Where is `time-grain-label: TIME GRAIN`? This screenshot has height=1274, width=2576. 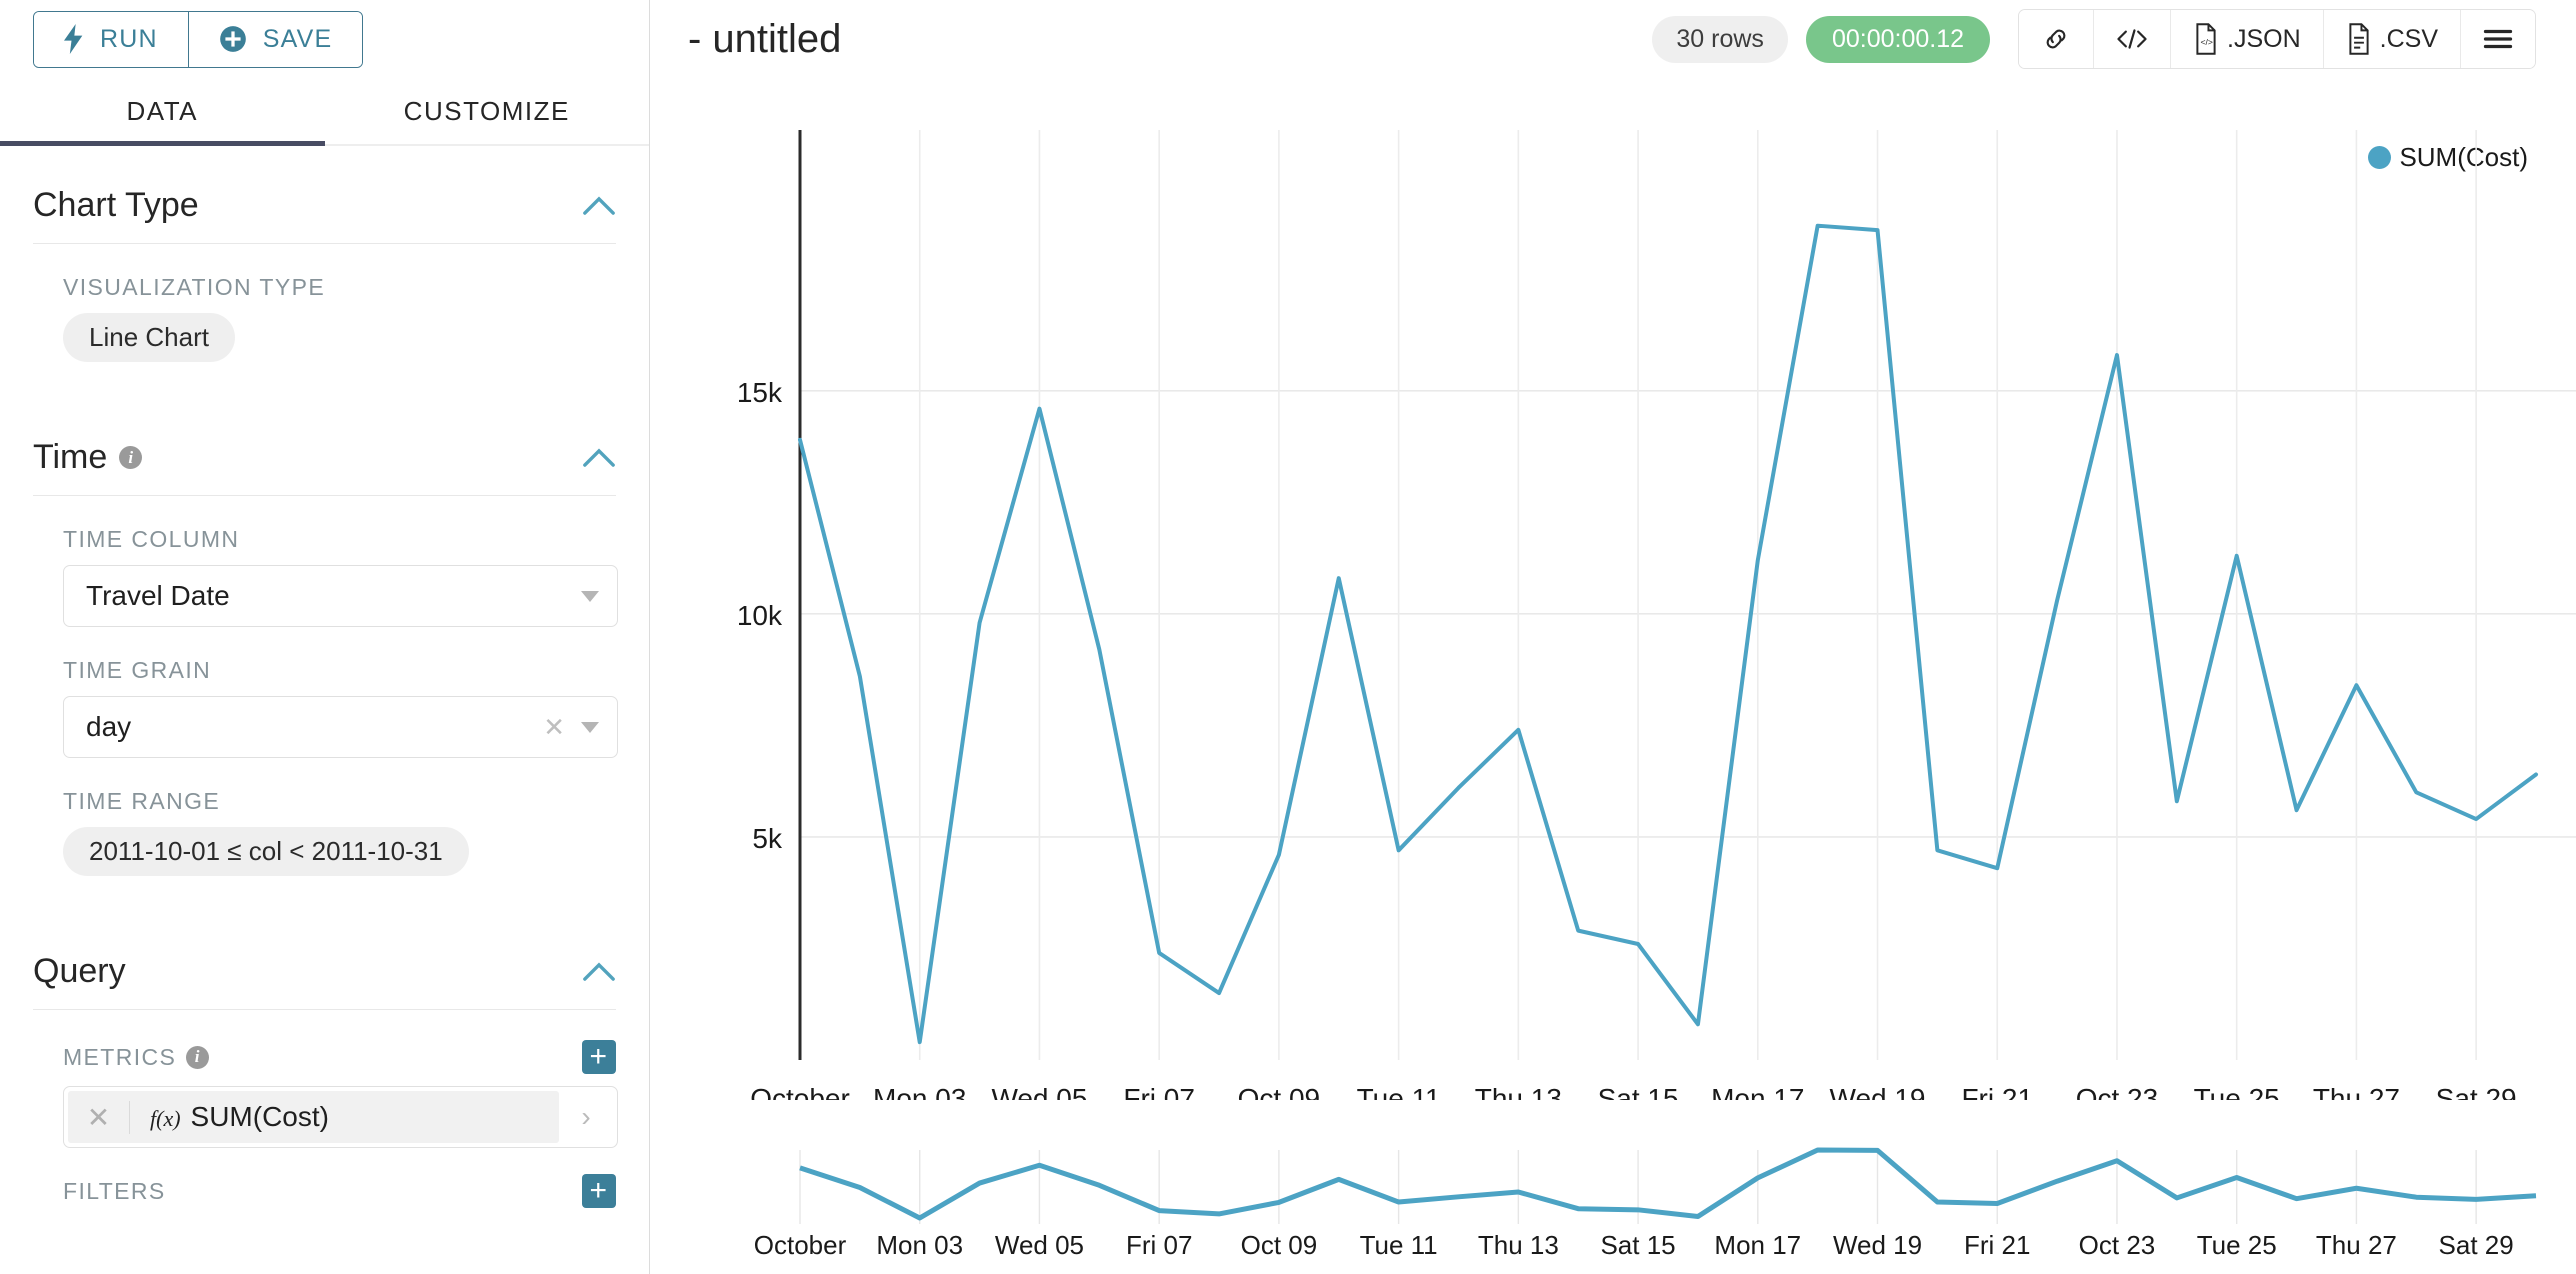
time-grain-label: TIME GRAIN is located at coordinates (137, 670).